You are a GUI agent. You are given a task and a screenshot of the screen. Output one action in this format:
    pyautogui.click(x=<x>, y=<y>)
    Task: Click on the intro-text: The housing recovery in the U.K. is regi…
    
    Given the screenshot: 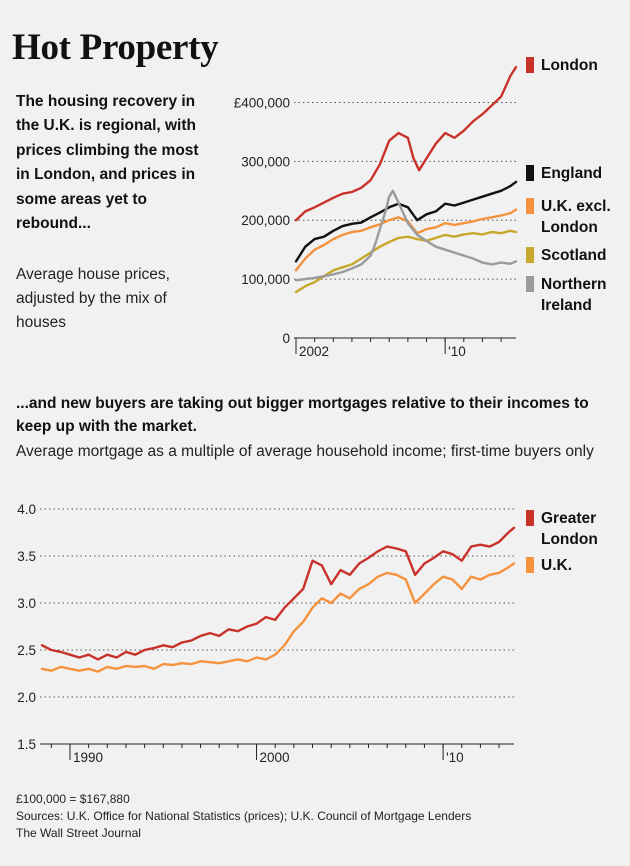 What is the action you would take?
    pyautogui.click(x=107, y=163)
    